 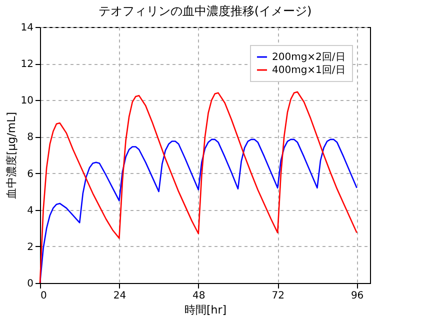 I want to click on x-axis-title: 時間[hr], so click(x=205, y=310).